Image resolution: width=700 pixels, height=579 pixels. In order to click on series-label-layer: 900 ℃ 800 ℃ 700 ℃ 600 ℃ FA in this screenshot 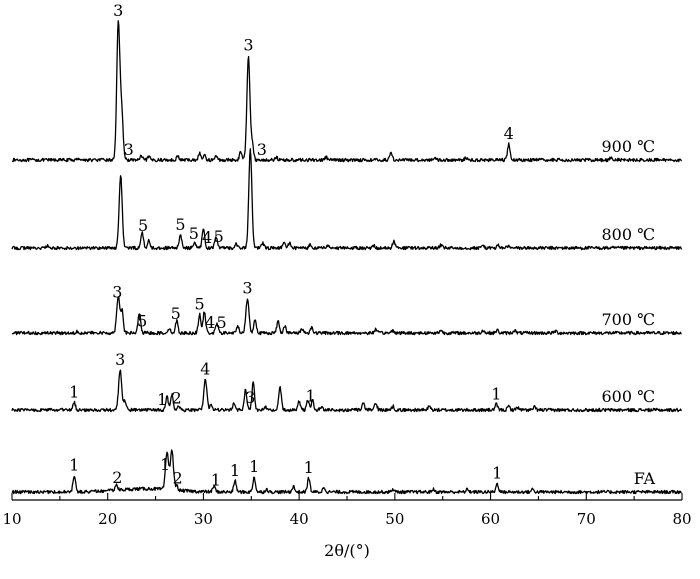, I will do `click(628, 312)`.